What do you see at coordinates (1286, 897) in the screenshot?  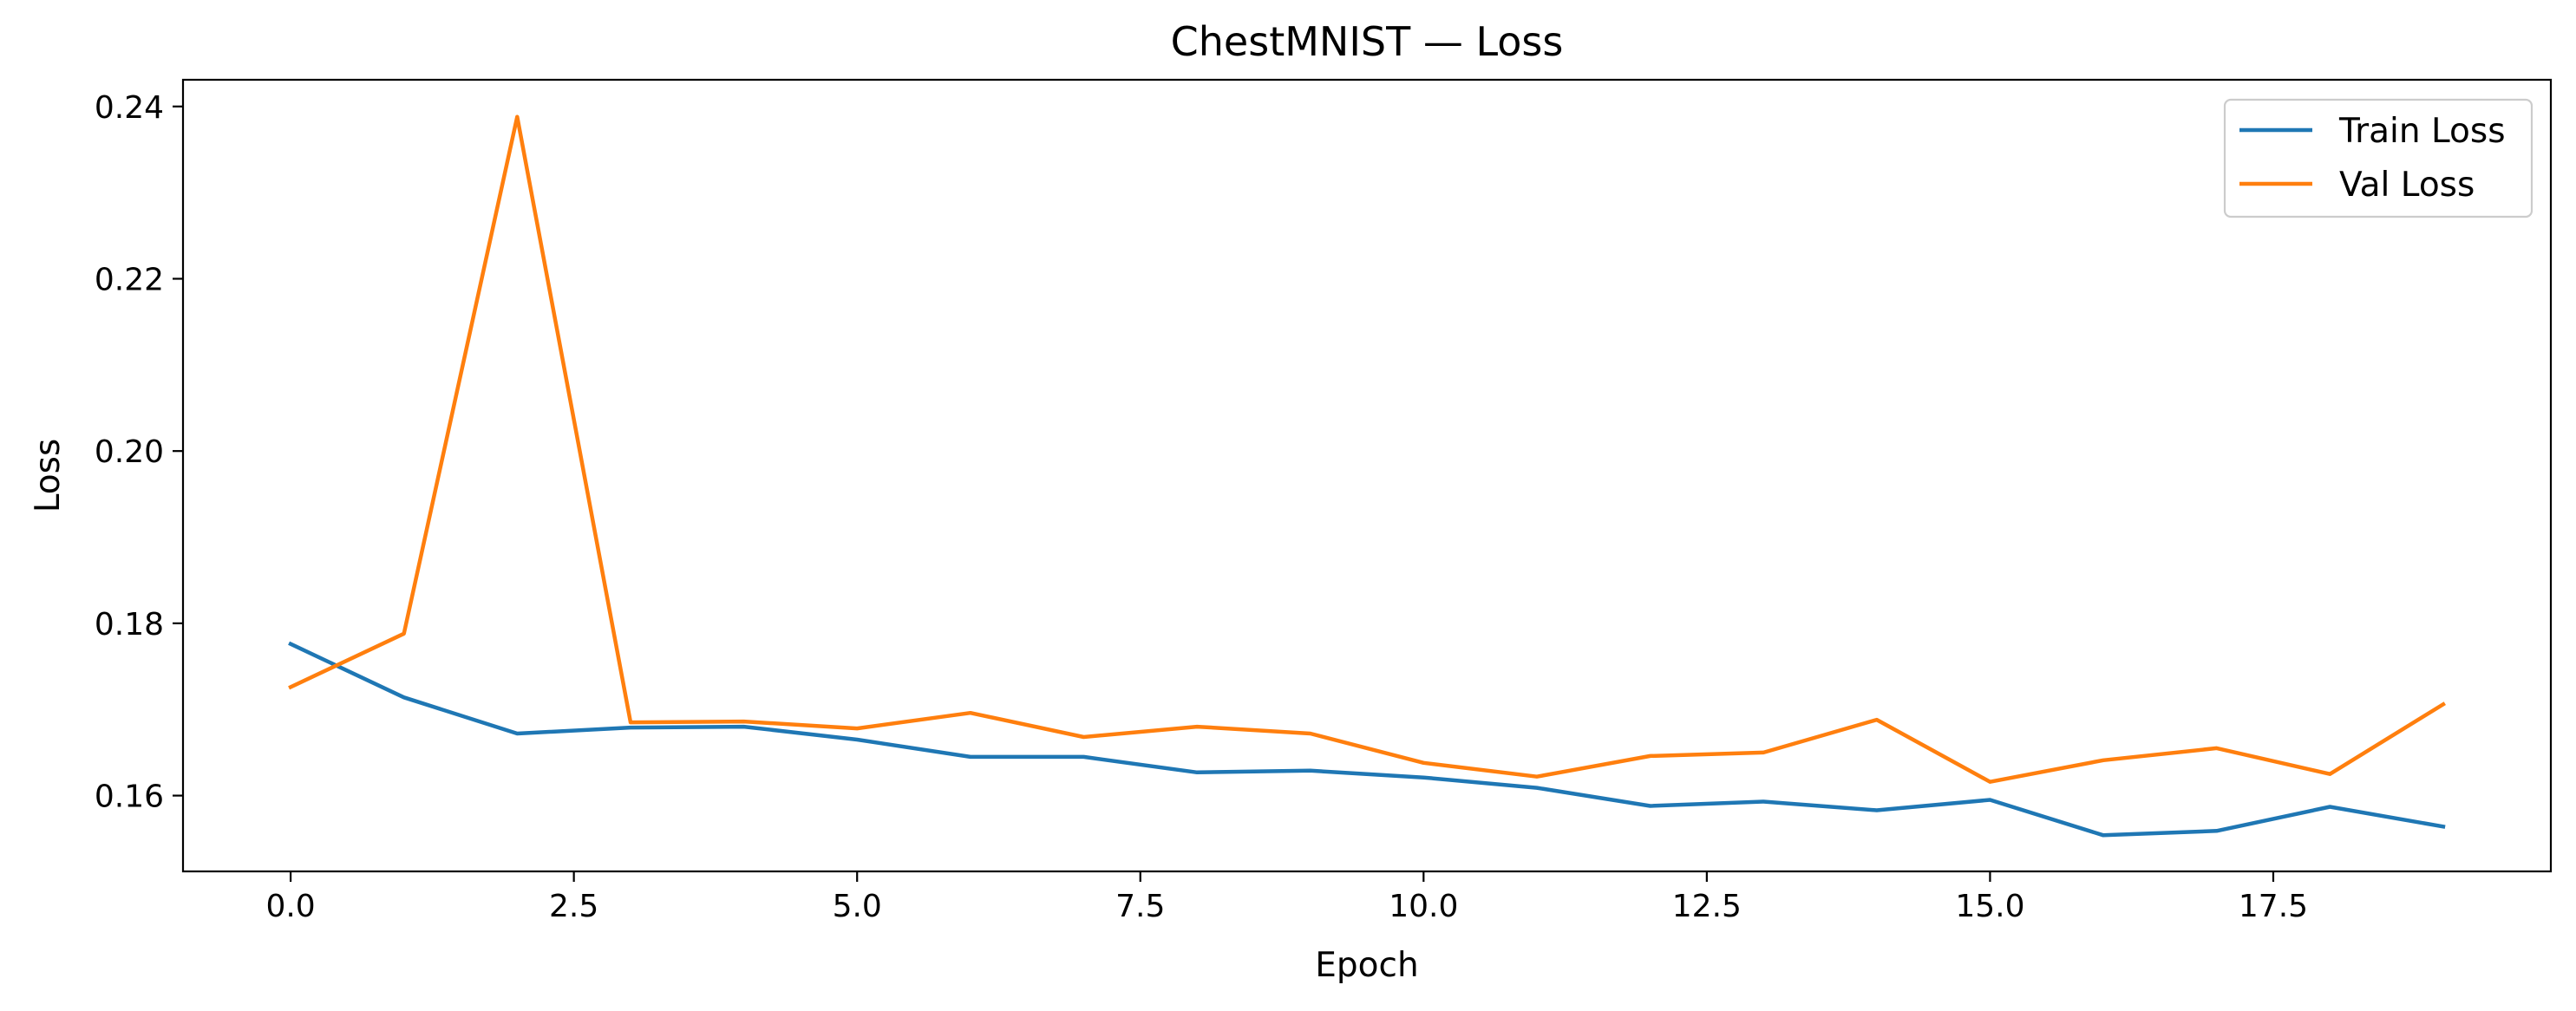 I see `x-axis-ticks: 0.0 2.5 5.0 7.5 10.0 12.5 15.0 17.5` at bounding box center [1286, 897].